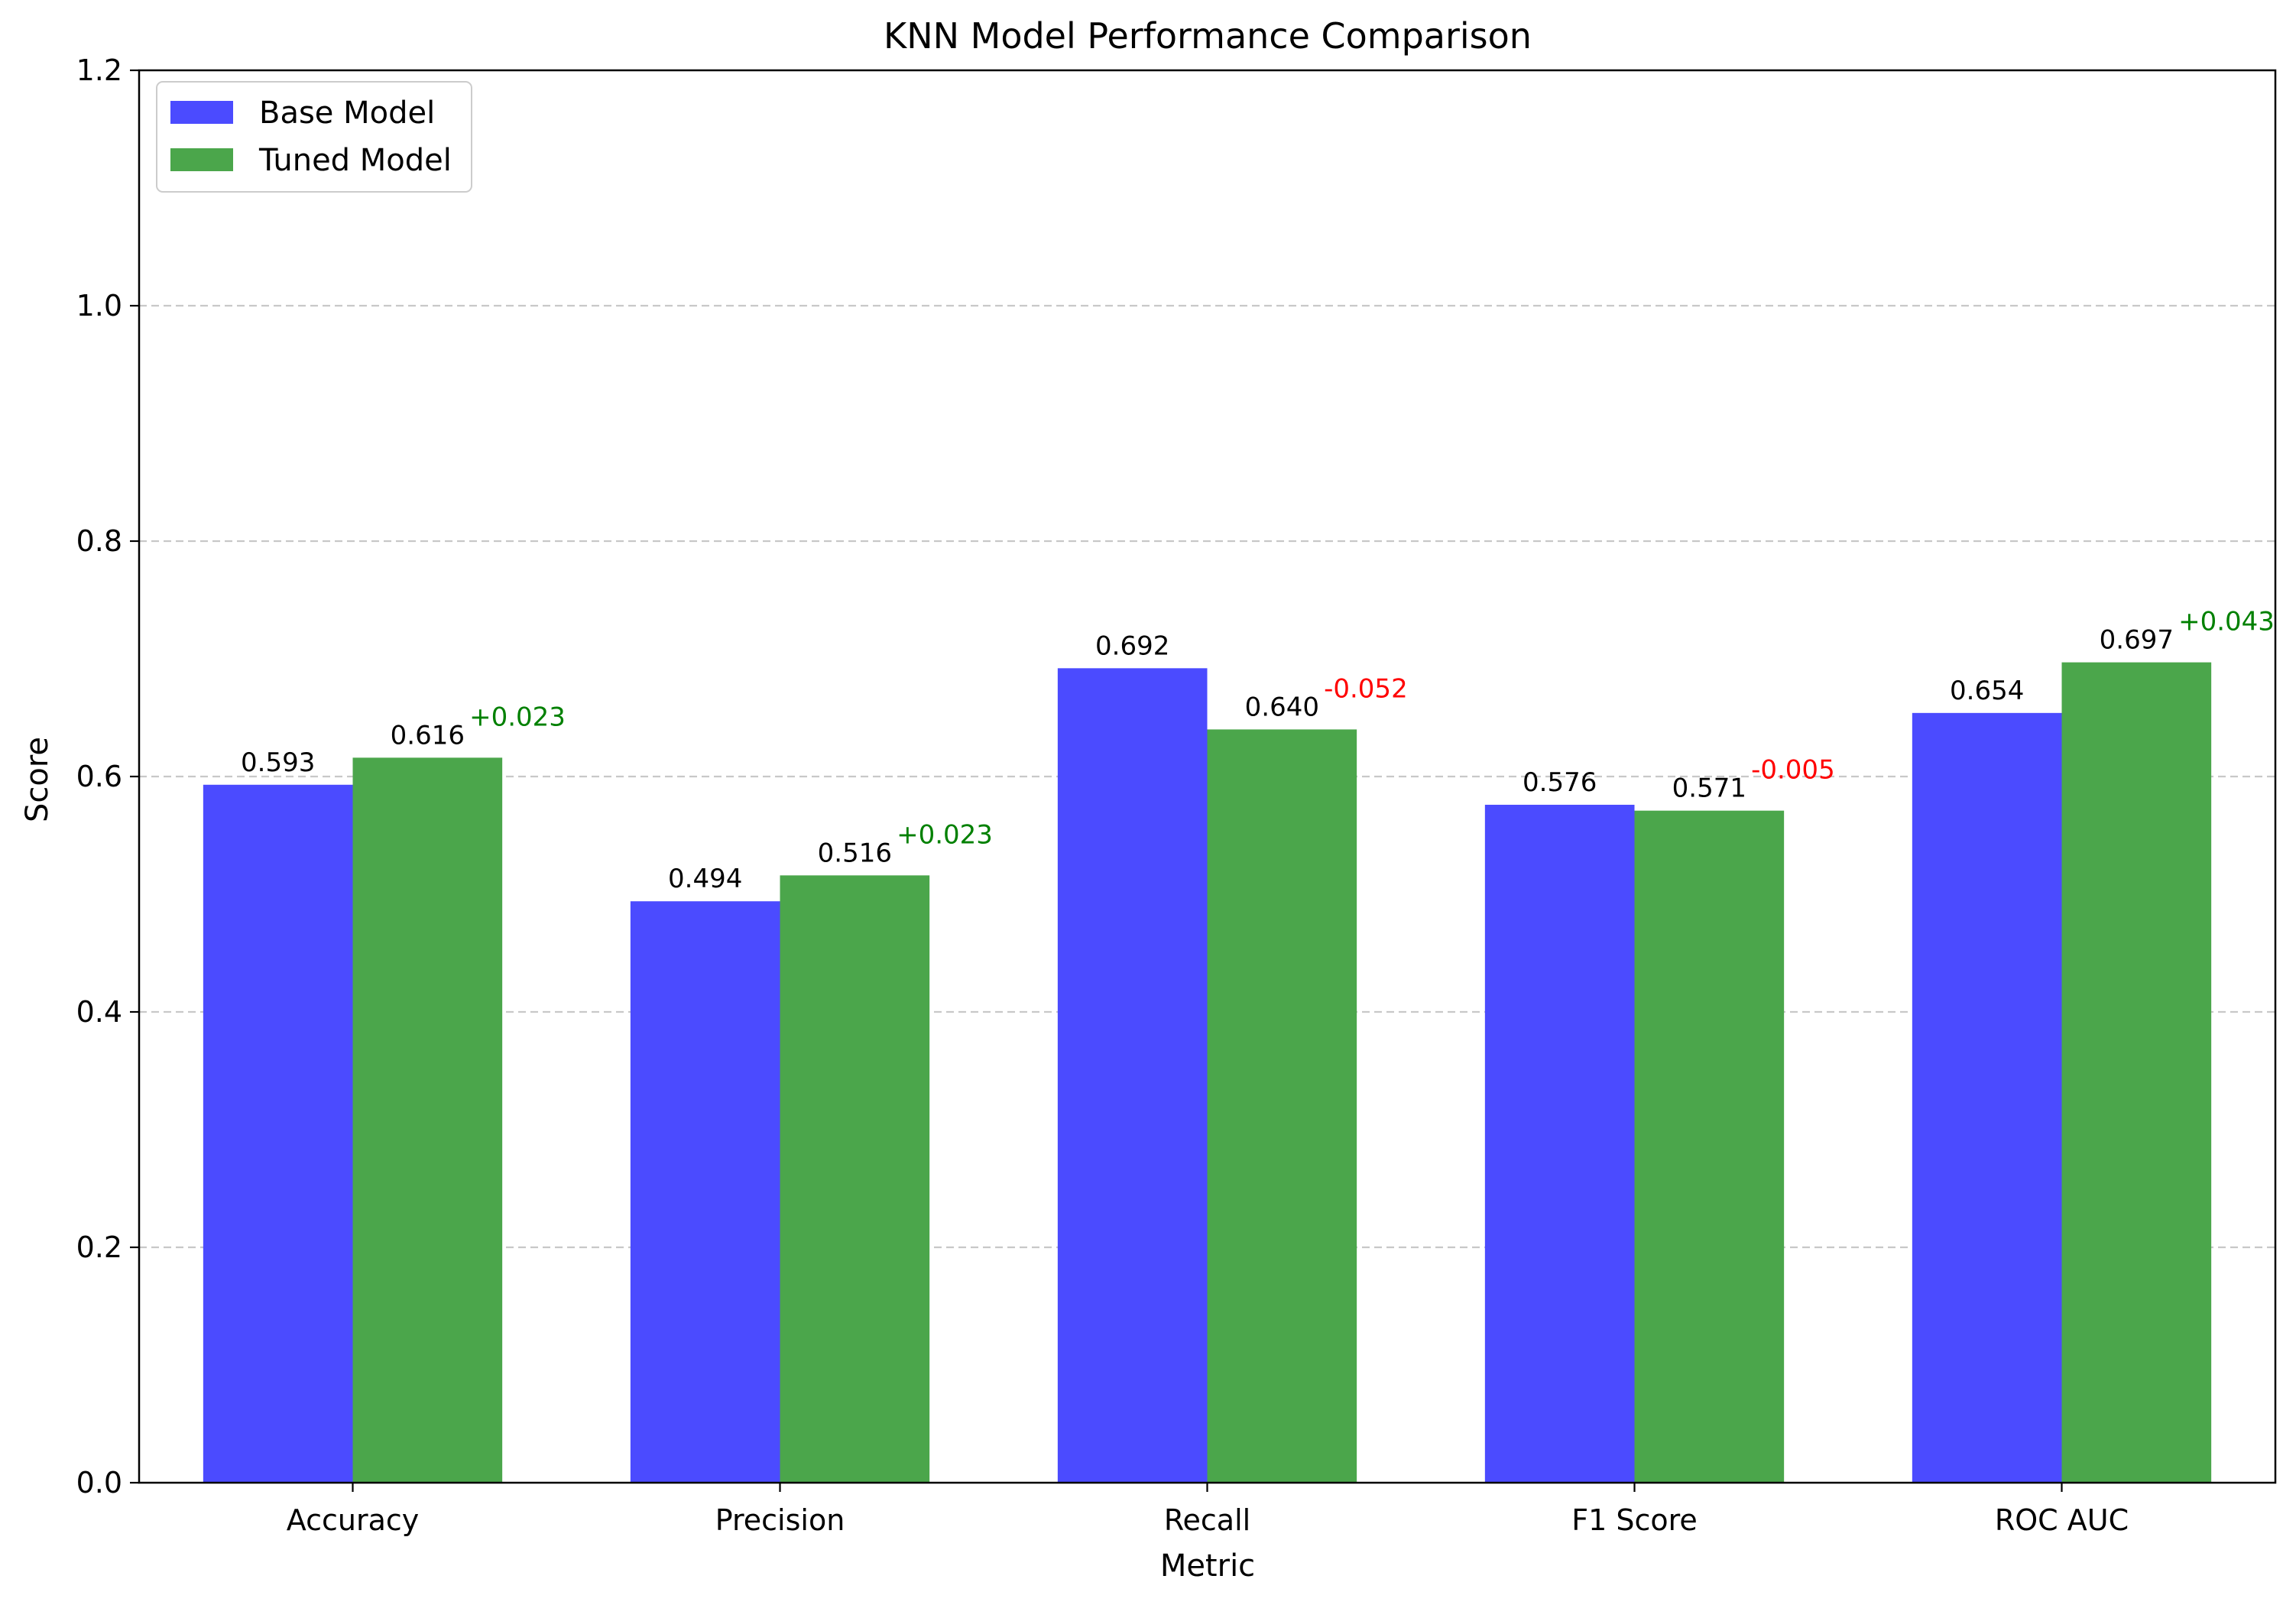 This screenshot has height=1605, width=2296. I want to click on y-tick-label: 0.8, so click(99, 541).